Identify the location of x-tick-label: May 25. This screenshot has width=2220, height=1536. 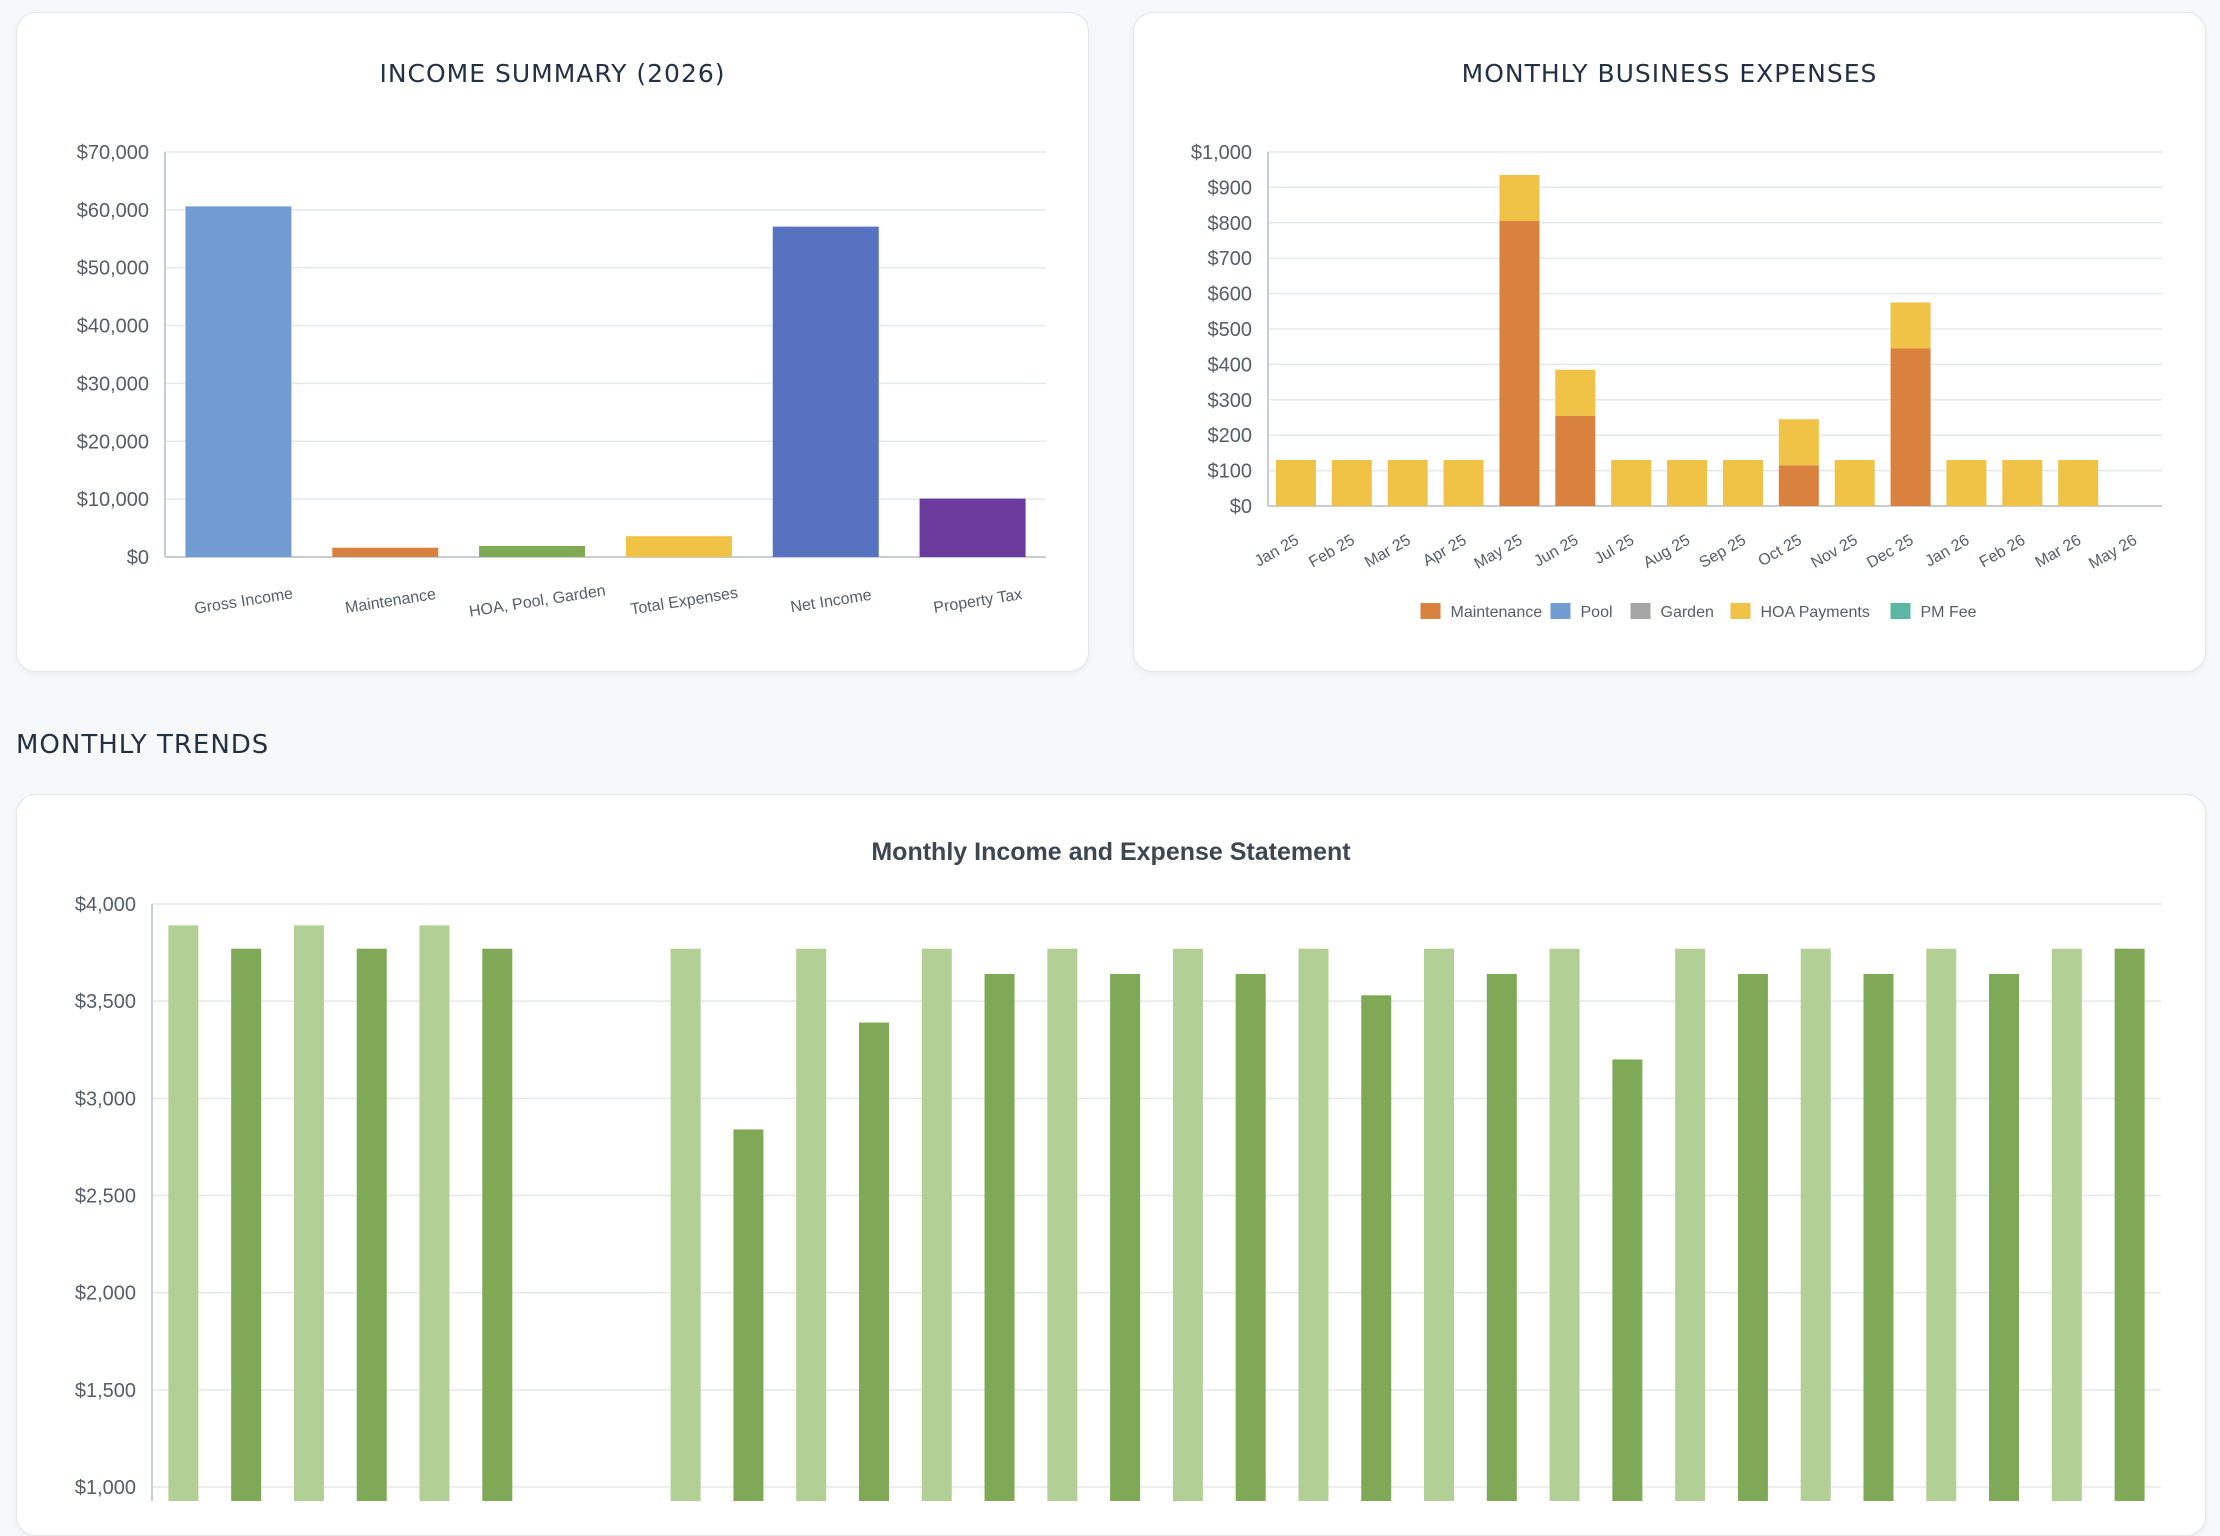
(1498, 552).